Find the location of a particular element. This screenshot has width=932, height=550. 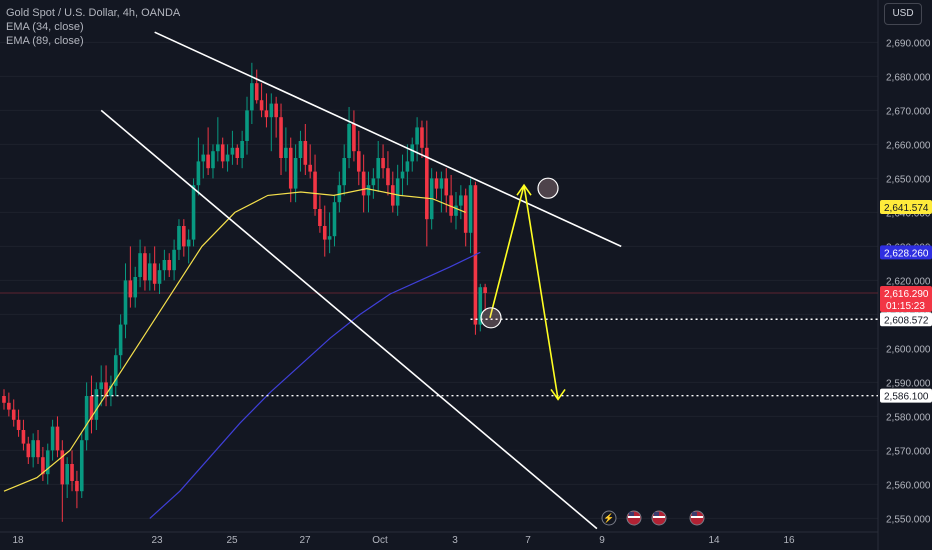

symbol-title: Gold Spot / U.S. Dollar, 4h, OANDA is located at coordinates (93, 13).